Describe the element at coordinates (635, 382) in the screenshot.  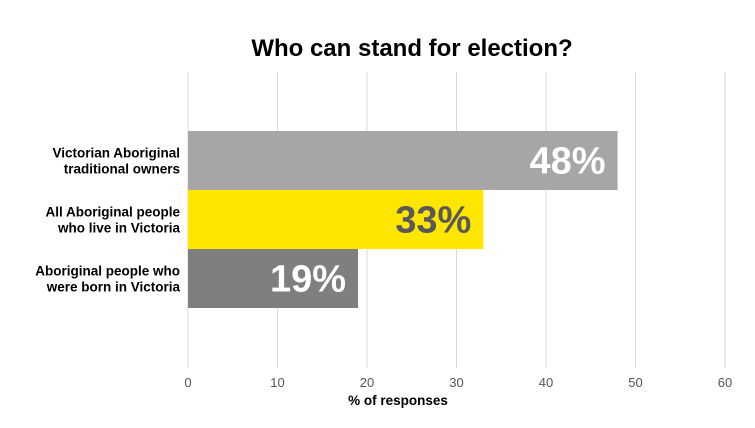
I see `x-tick-label: 50` at that location.